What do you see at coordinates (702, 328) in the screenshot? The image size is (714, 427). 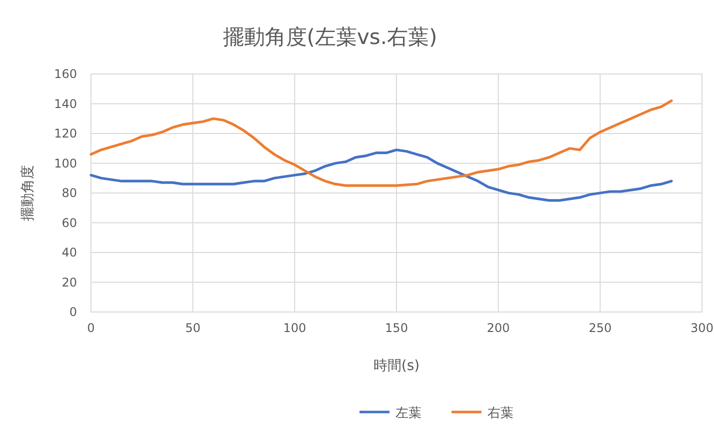 I see `x-tick-label: 300` at bounding box center [702, 328].